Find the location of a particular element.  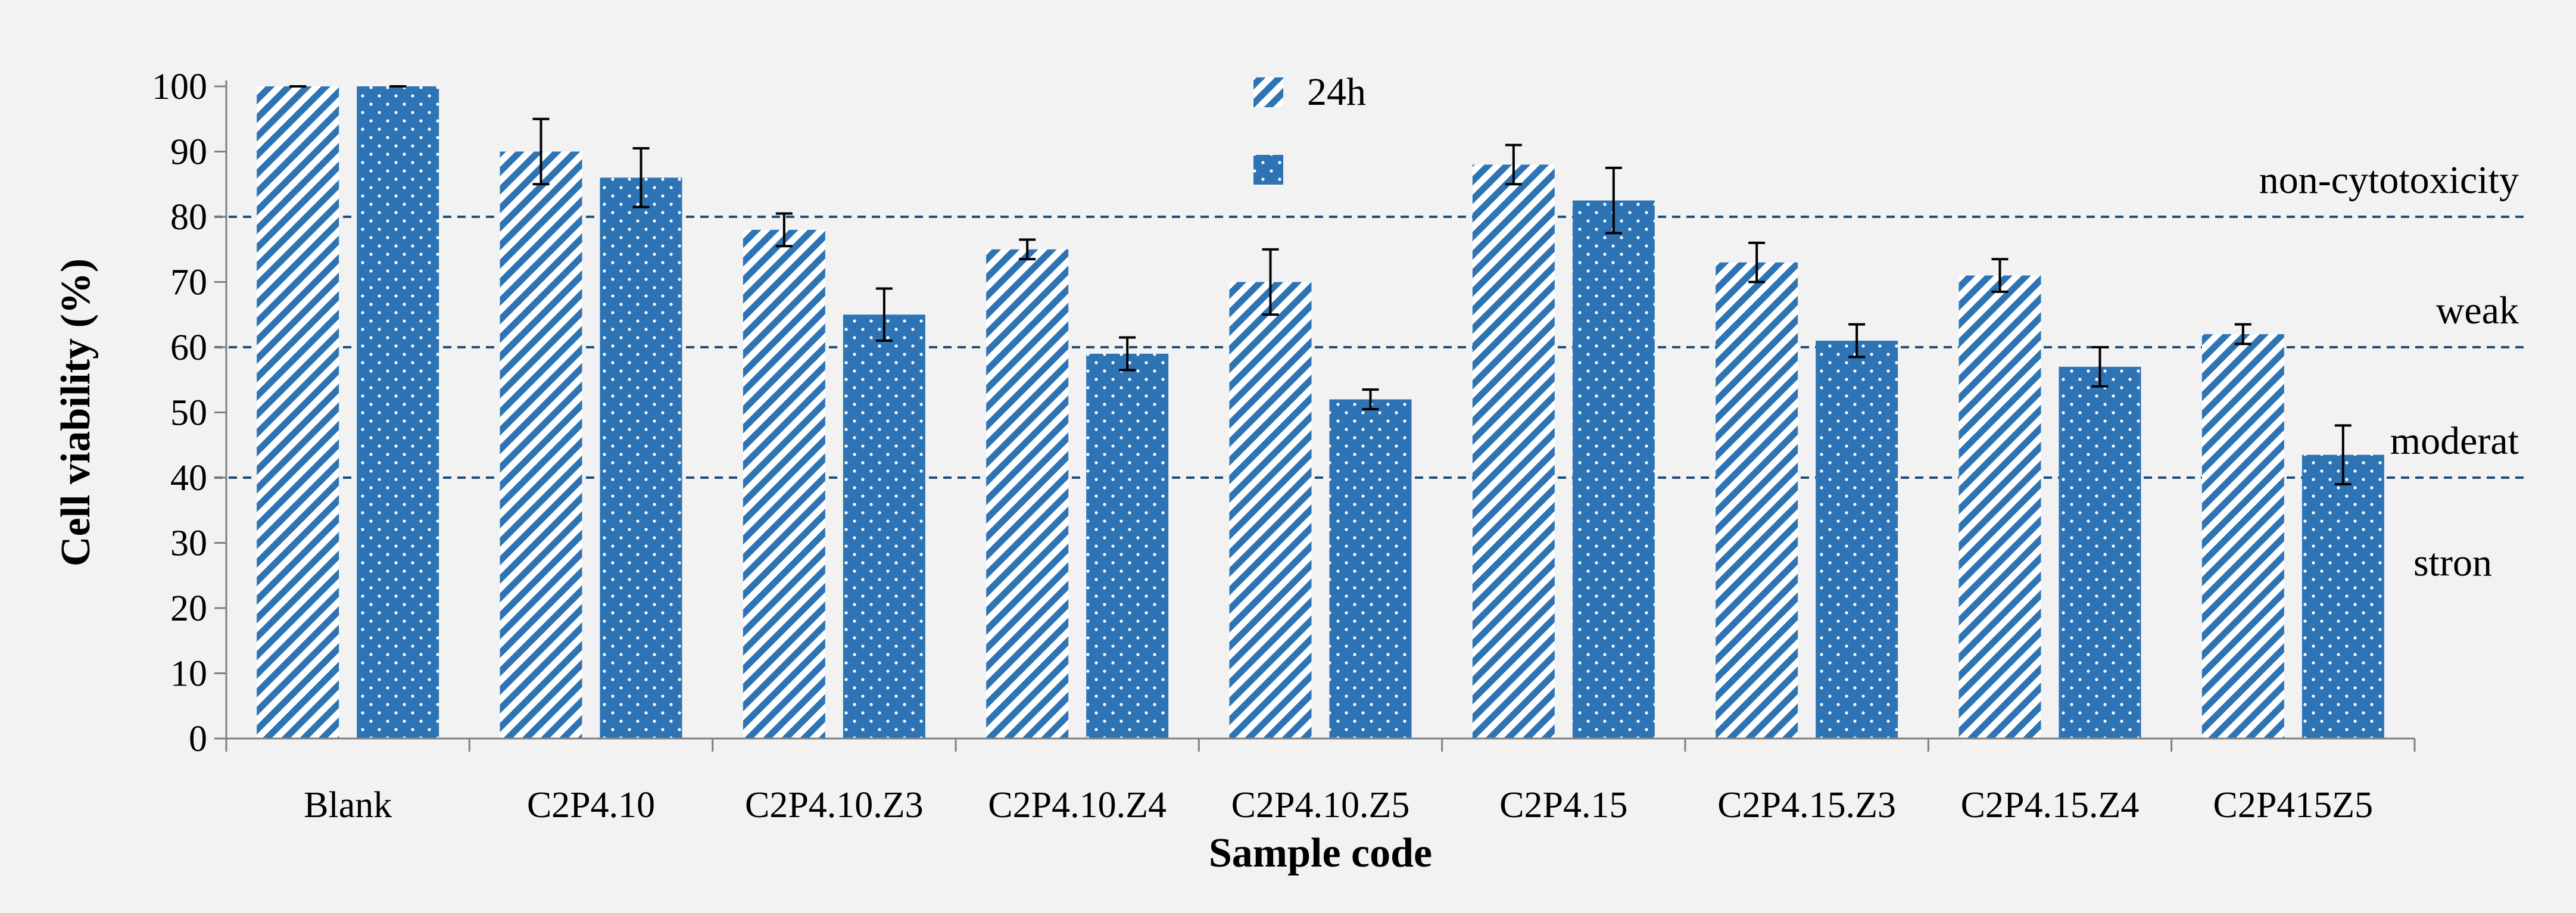

threshold-label-moderat: moderat is located at coordinates (2455, 441).